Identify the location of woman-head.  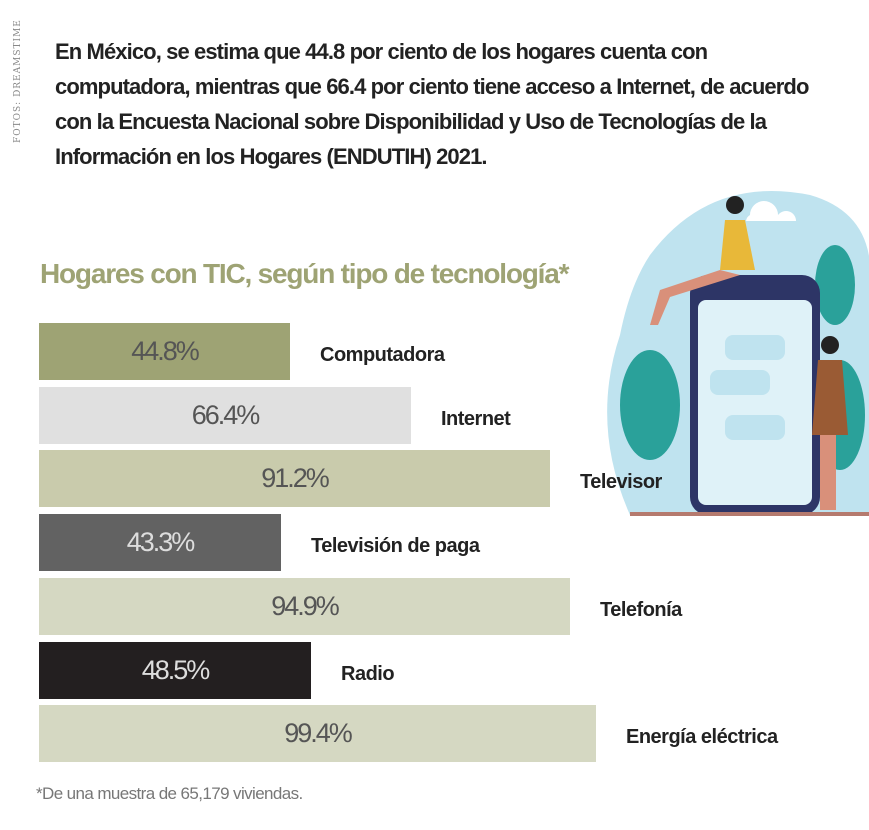
(735, 205).